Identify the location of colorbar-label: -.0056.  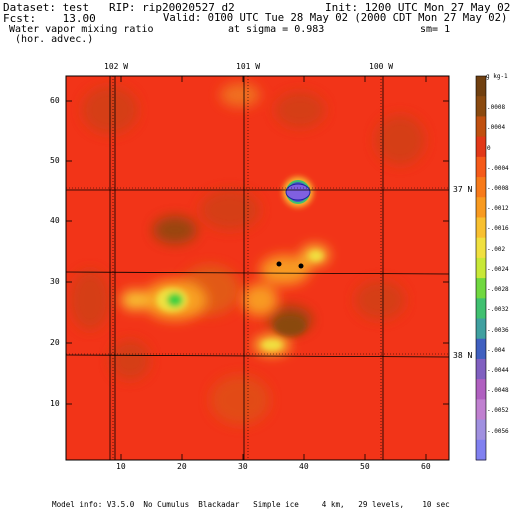
(498, 431).